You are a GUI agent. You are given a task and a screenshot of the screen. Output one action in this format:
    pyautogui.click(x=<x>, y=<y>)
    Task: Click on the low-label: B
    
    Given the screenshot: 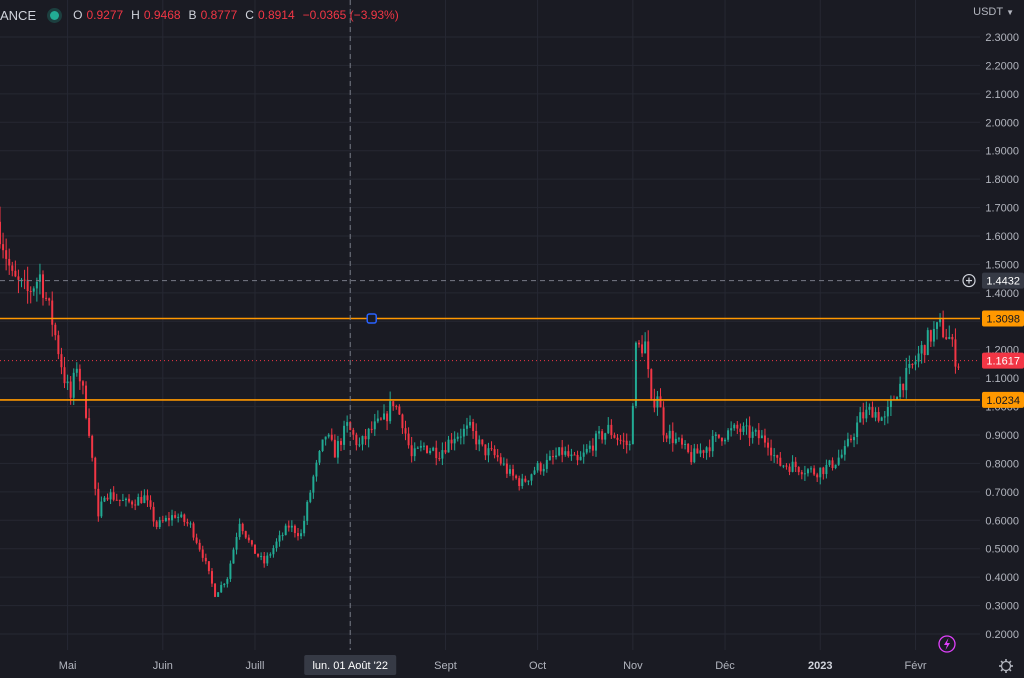 What is the action you would take?
    pyautogui.click(x=192, y=15)
    